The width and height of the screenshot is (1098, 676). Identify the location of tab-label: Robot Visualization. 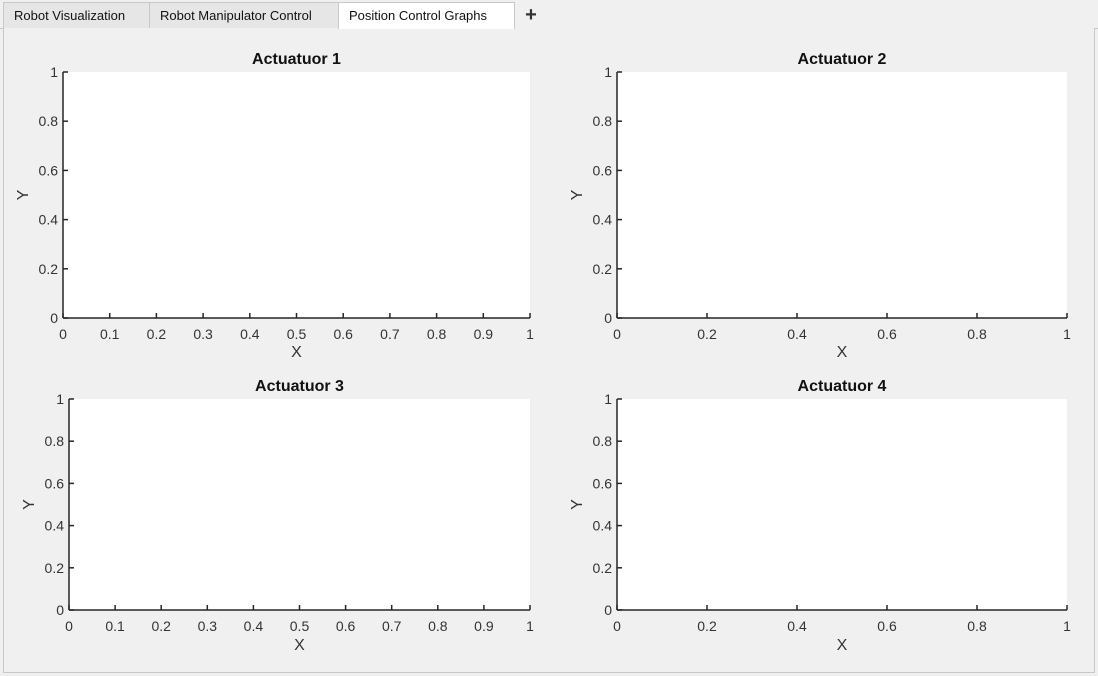
(70, 15).